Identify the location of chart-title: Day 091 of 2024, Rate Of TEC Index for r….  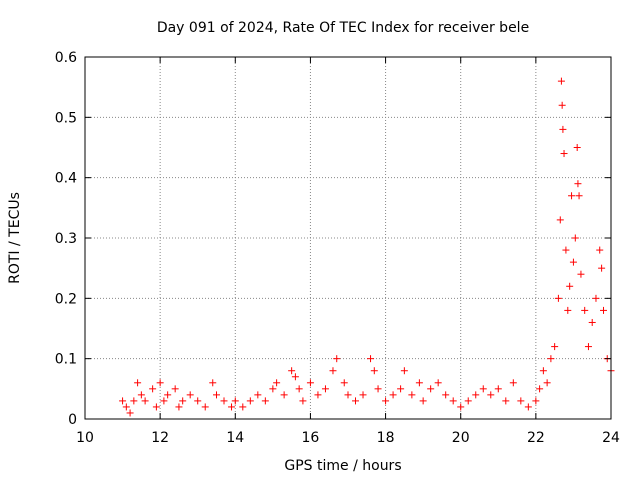
(343, 28).